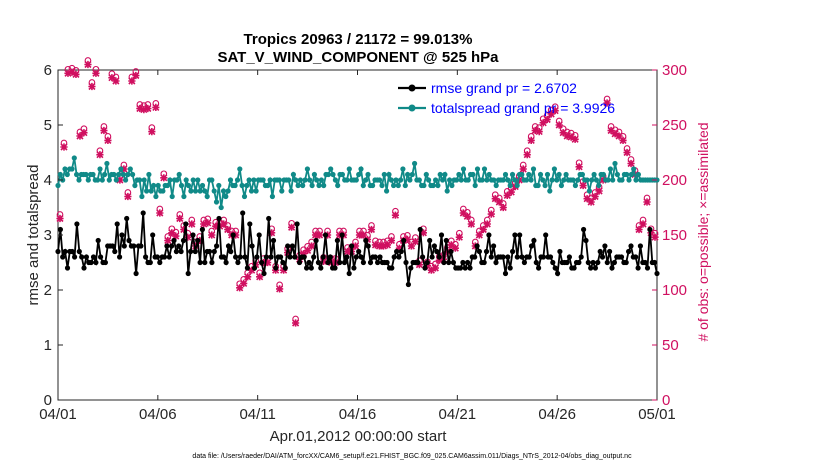  Describe the element at coordinates (458, 414) in the screenshot. I see `x-tick-label: 04/21` at that location.